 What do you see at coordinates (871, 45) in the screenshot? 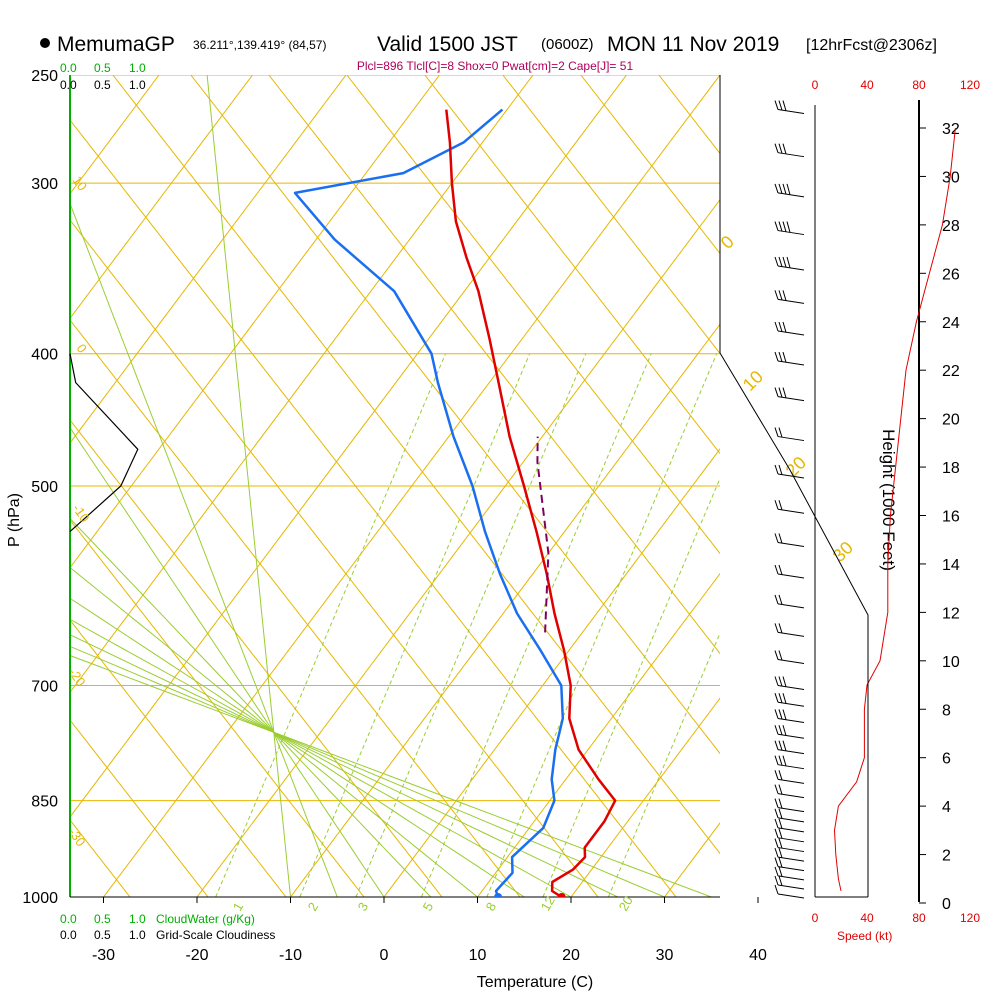
I see `forecast-info: [12hrFcst@2306z]` at bounding box center [871, 45].